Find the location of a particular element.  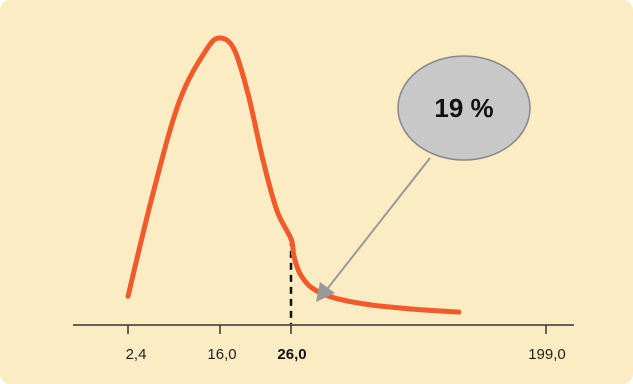

callout-arrowhead is located at coordinates (325, 292).